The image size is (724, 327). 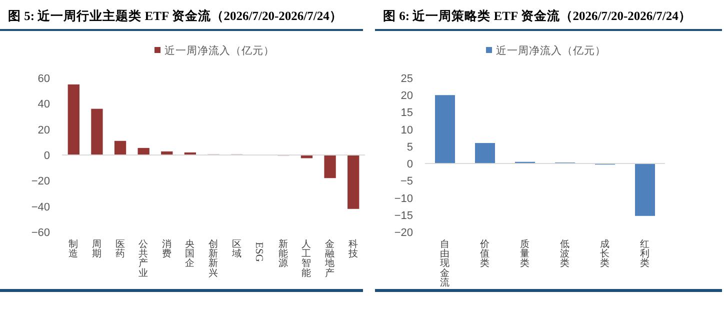 What do you see at coordinates (120, 249) in the screenshot?
I see `x-tick-label: 医药` at bounding box center [120, 249].